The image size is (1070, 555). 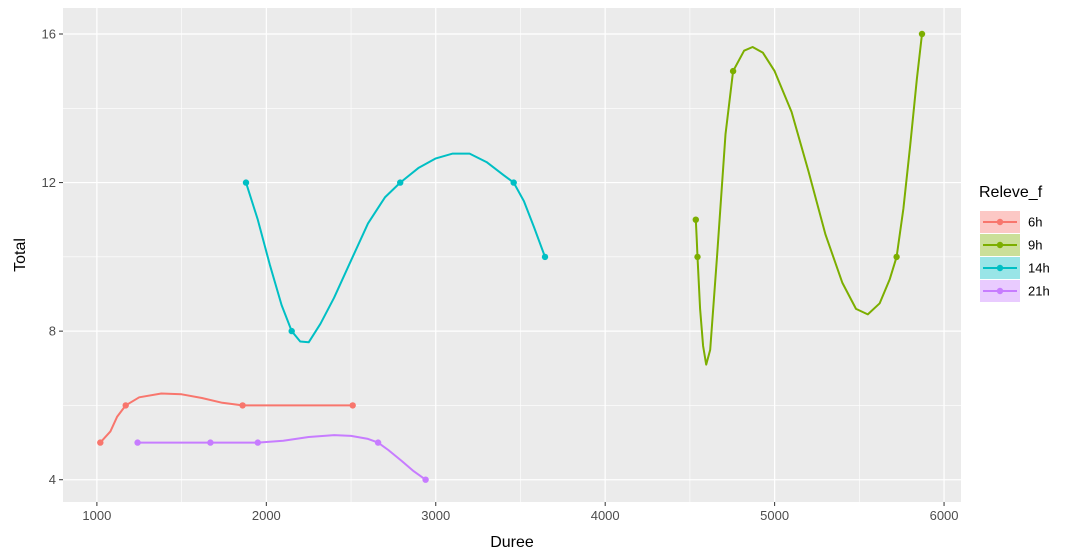 I want to click on legend-title: Releve_f, so click(x=1011, y=192).